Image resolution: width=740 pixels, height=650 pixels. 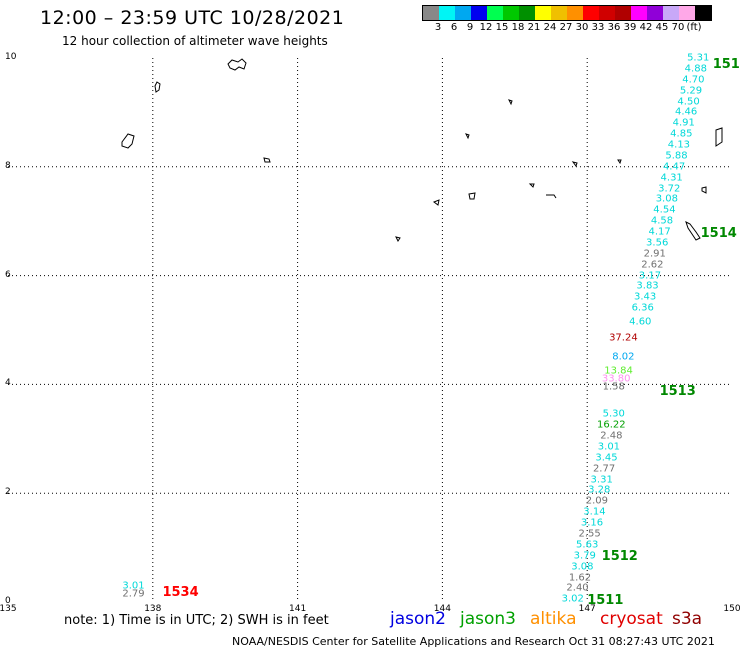 I want to click on legend-entry: altika, so click(x=553, y=619).